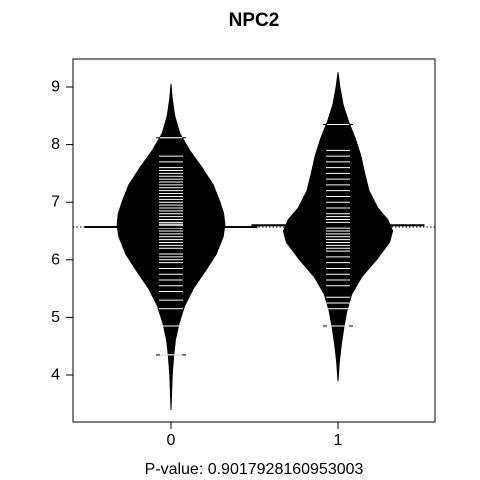 The height and width of the screenshot is (480, 480). Describe the element at coordinates (254, 20) in the screenshot. I see `chart-title: NPC2` at that location.